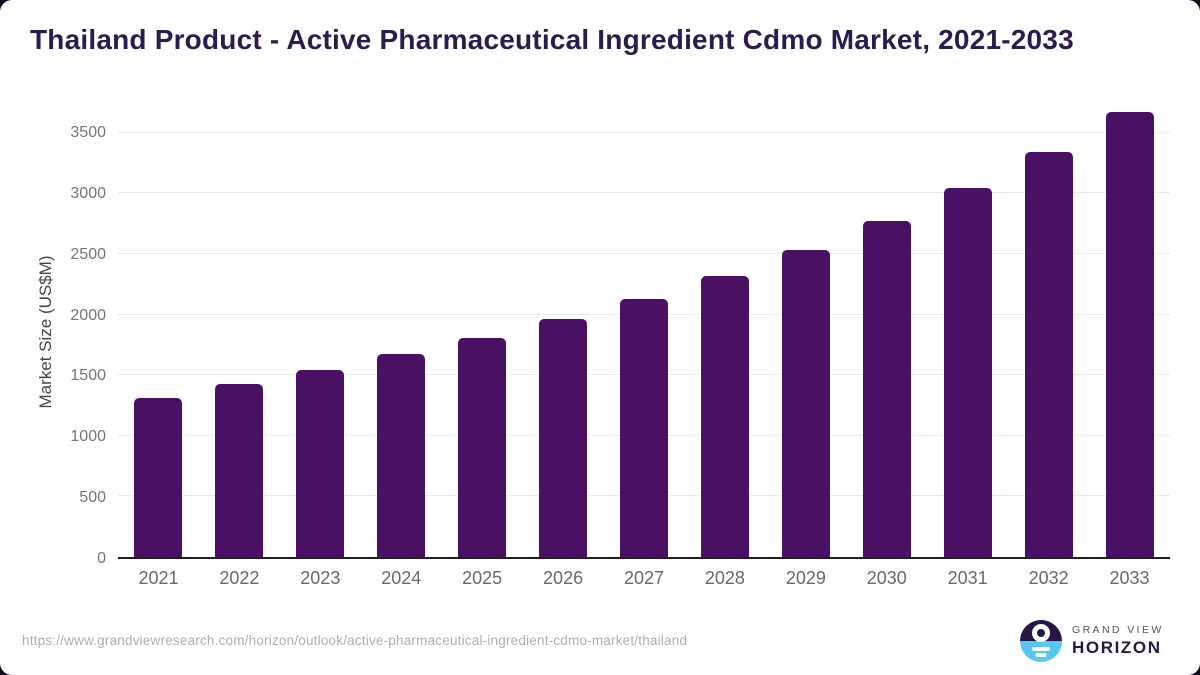  Describe the element at coordinates (1048, 577) in the screenshot. I see `x-tick-label-2032: 2032` at that location.